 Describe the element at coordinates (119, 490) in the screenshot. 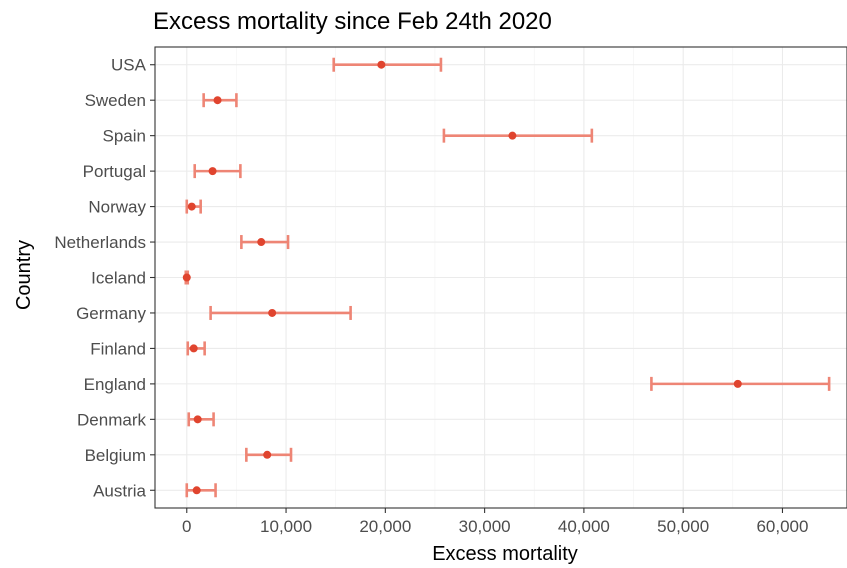

I see `y-tick-label-austria: Austria` at that location.